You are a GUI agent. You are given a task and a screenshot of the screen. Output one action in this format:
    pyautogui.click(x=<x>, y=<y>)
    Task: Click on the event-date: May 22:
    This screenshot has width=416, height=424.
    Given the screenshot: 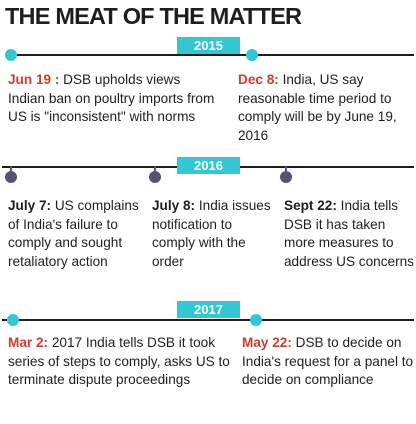 What is the action you would take?
    pyautogui.click(x=267, y=342)
    